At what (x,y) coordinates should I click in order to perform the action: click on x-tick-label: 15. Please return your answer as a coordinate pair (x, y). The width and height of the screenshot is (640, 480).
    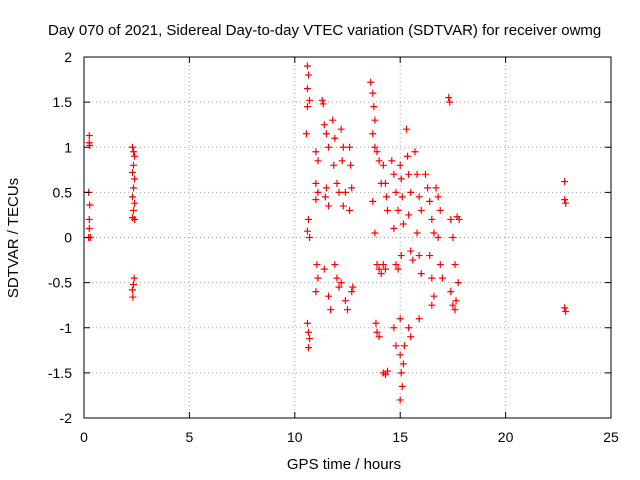
    Looking at the image, I should click on (400, 437).